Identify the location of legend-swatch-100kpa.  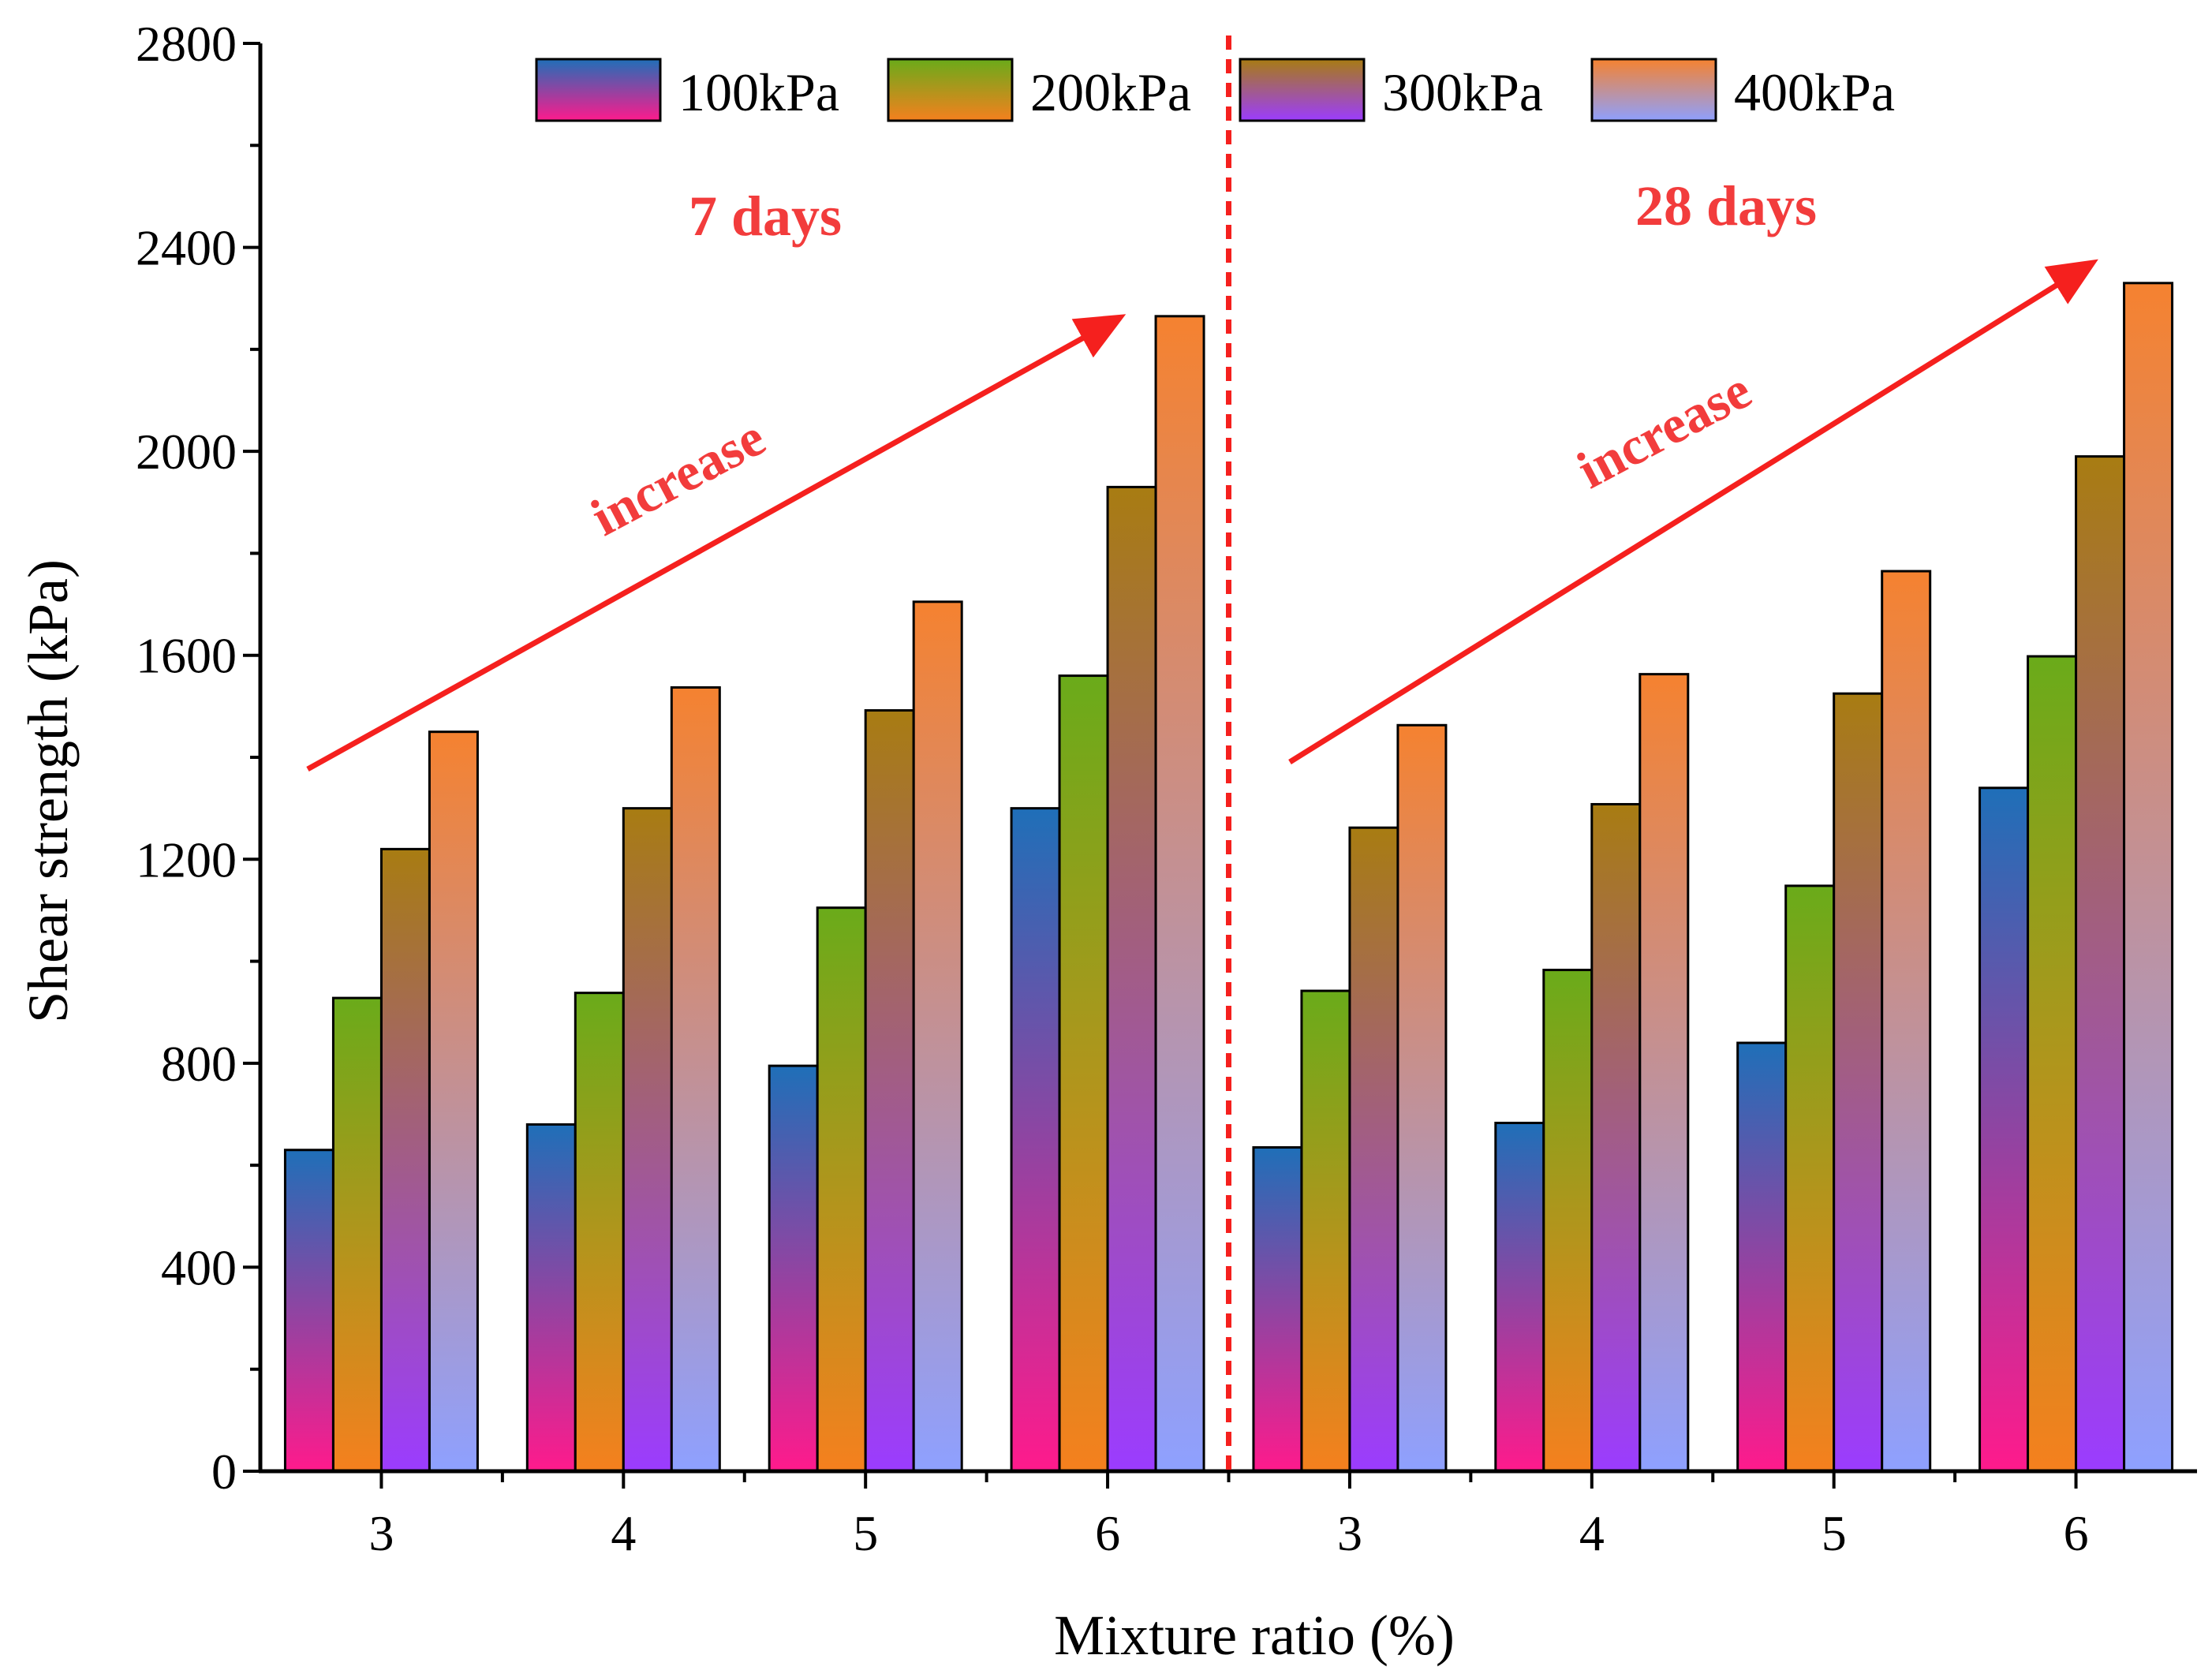
(598, 90).